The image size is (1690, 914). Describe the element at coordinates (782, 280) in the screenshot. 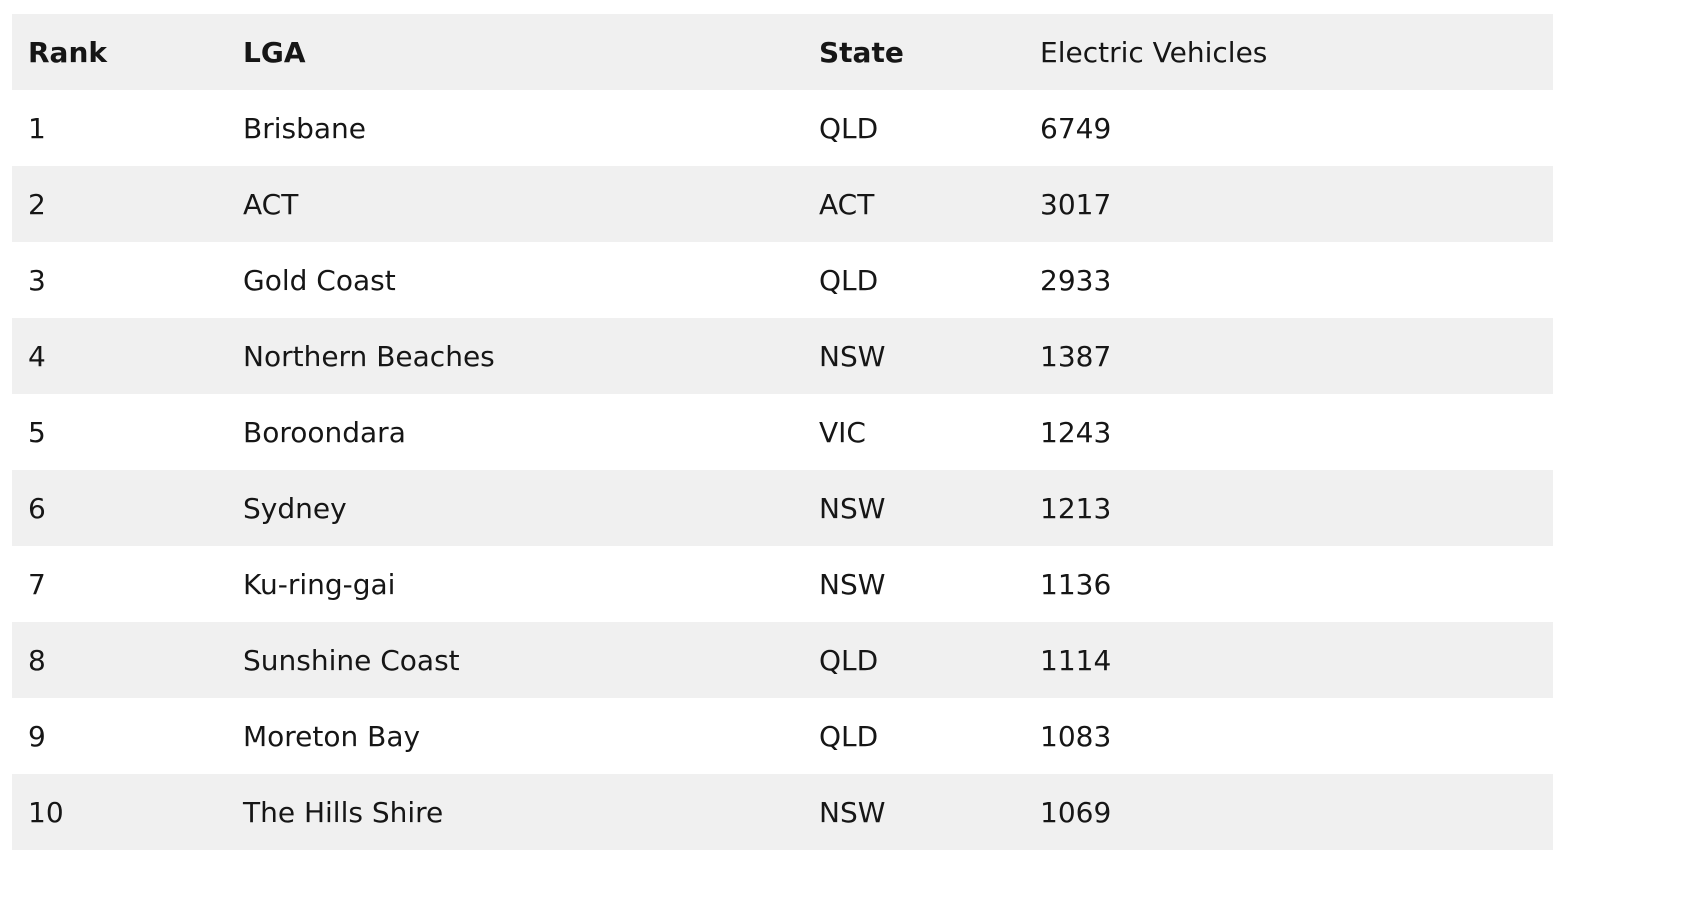

I see `table-row: 3 Gold Coast QLD 2933` at that location.